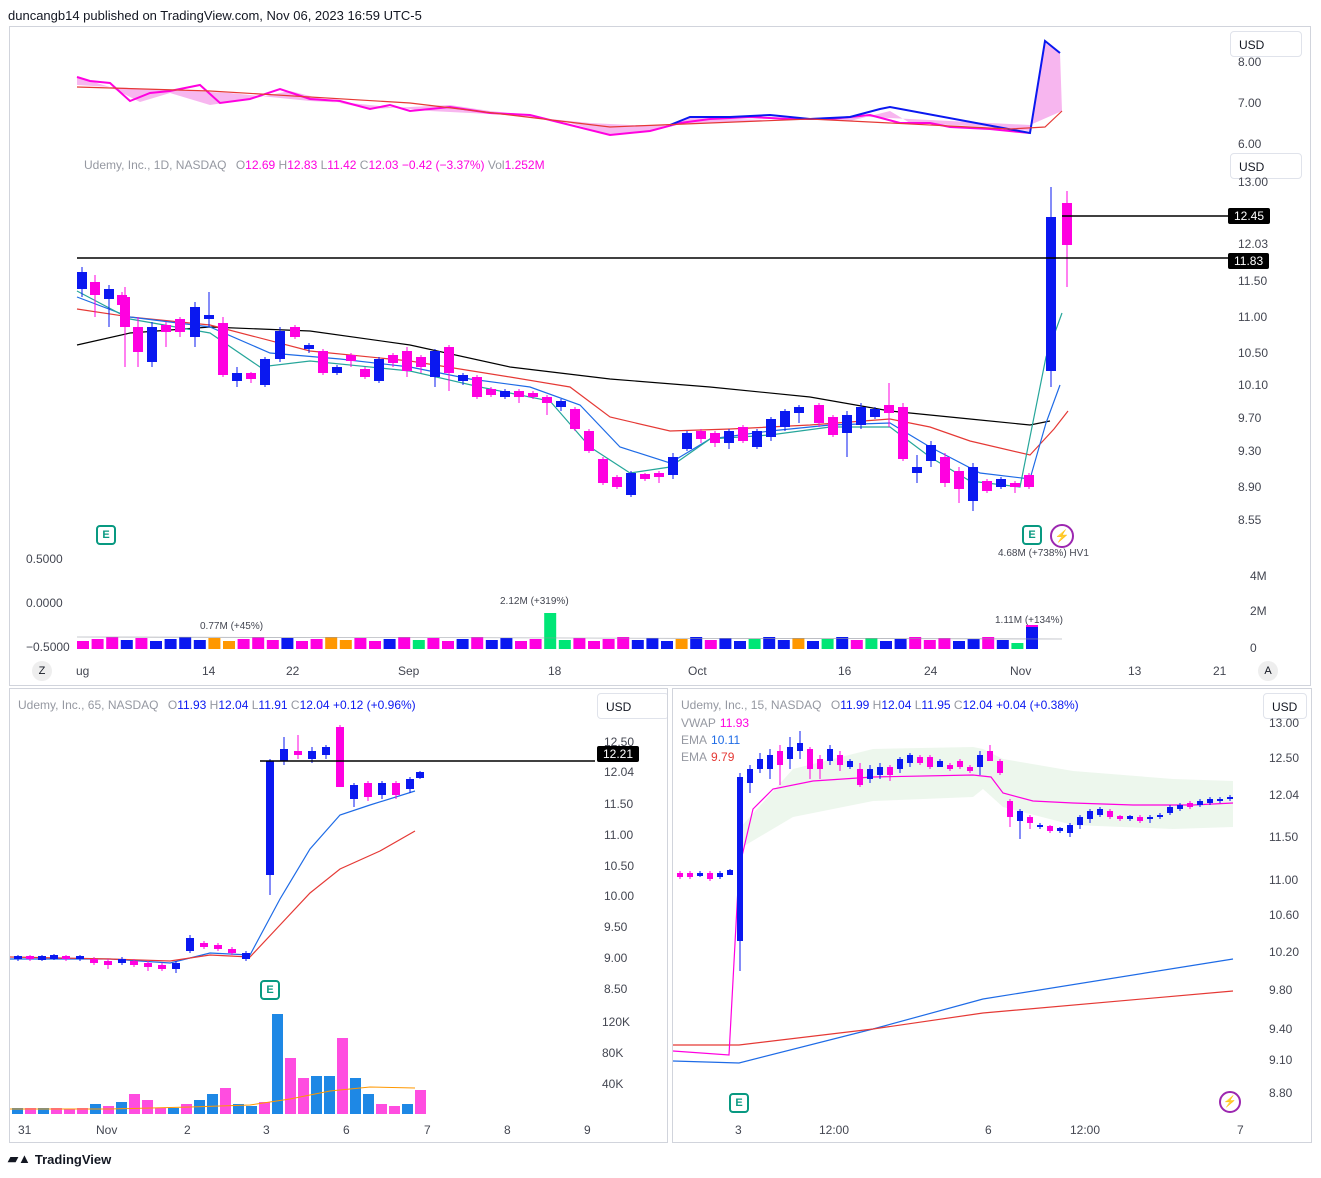 The width and height of the screenshot is (1321, 1178). Describe the element at coordinates (734, 723) in the screenshot. I see `vwap-value: 11.93` at that location.